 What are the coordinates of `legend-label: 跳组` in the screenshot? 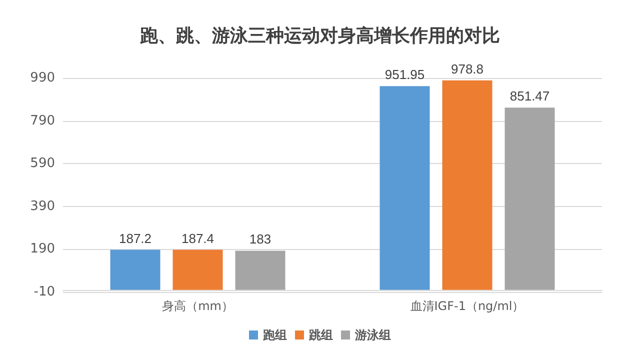 It's located at (320, 335).